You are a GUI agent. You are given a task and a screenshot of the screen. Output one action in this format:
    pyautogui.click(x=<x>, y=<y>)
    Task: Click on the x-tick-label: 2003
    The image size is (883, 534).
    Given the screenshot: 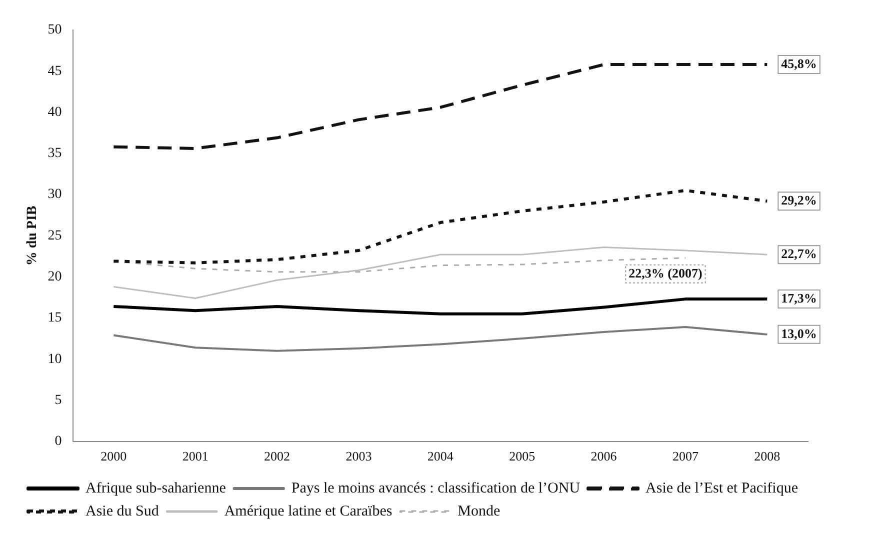 What is the action you would take?
    pyautogui.click(x=359, y=456)
    